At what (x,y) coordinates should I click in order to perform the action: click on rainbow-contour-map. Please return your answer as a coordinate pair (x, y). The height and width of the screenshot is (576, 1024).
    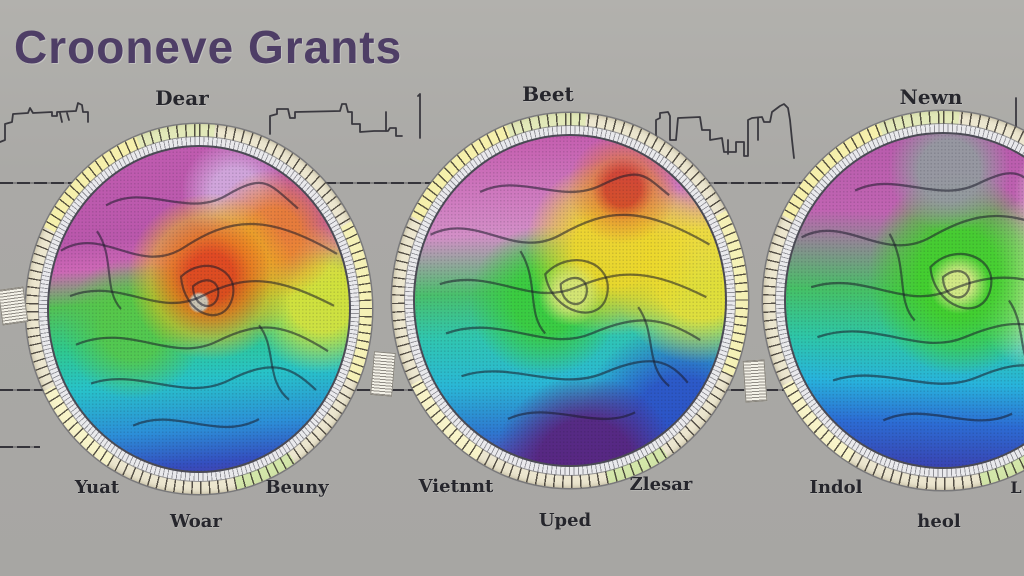
    Looking at the image, I should click on (904, 300).